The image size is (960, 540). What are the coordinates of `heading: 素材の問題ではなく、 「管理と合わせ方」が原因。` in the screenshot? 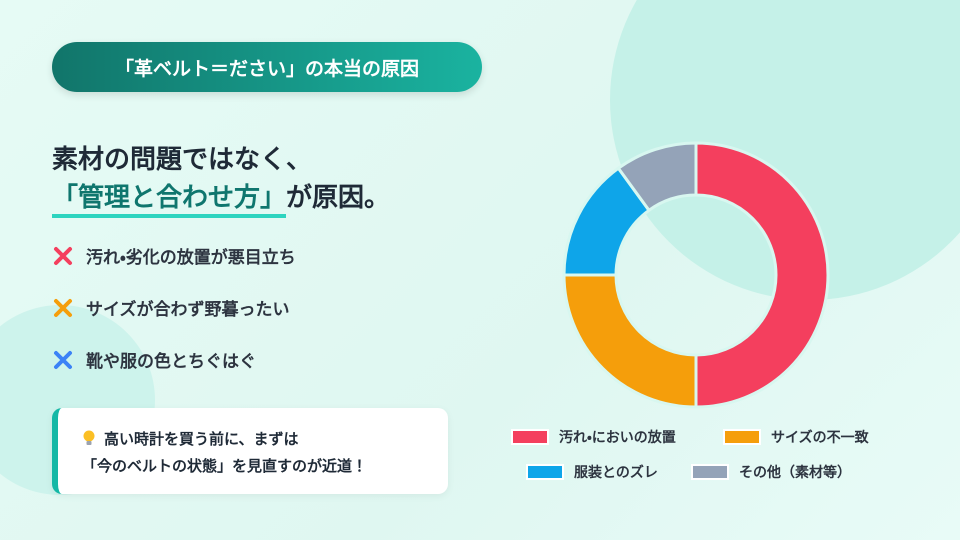 It's located at (221, 179).